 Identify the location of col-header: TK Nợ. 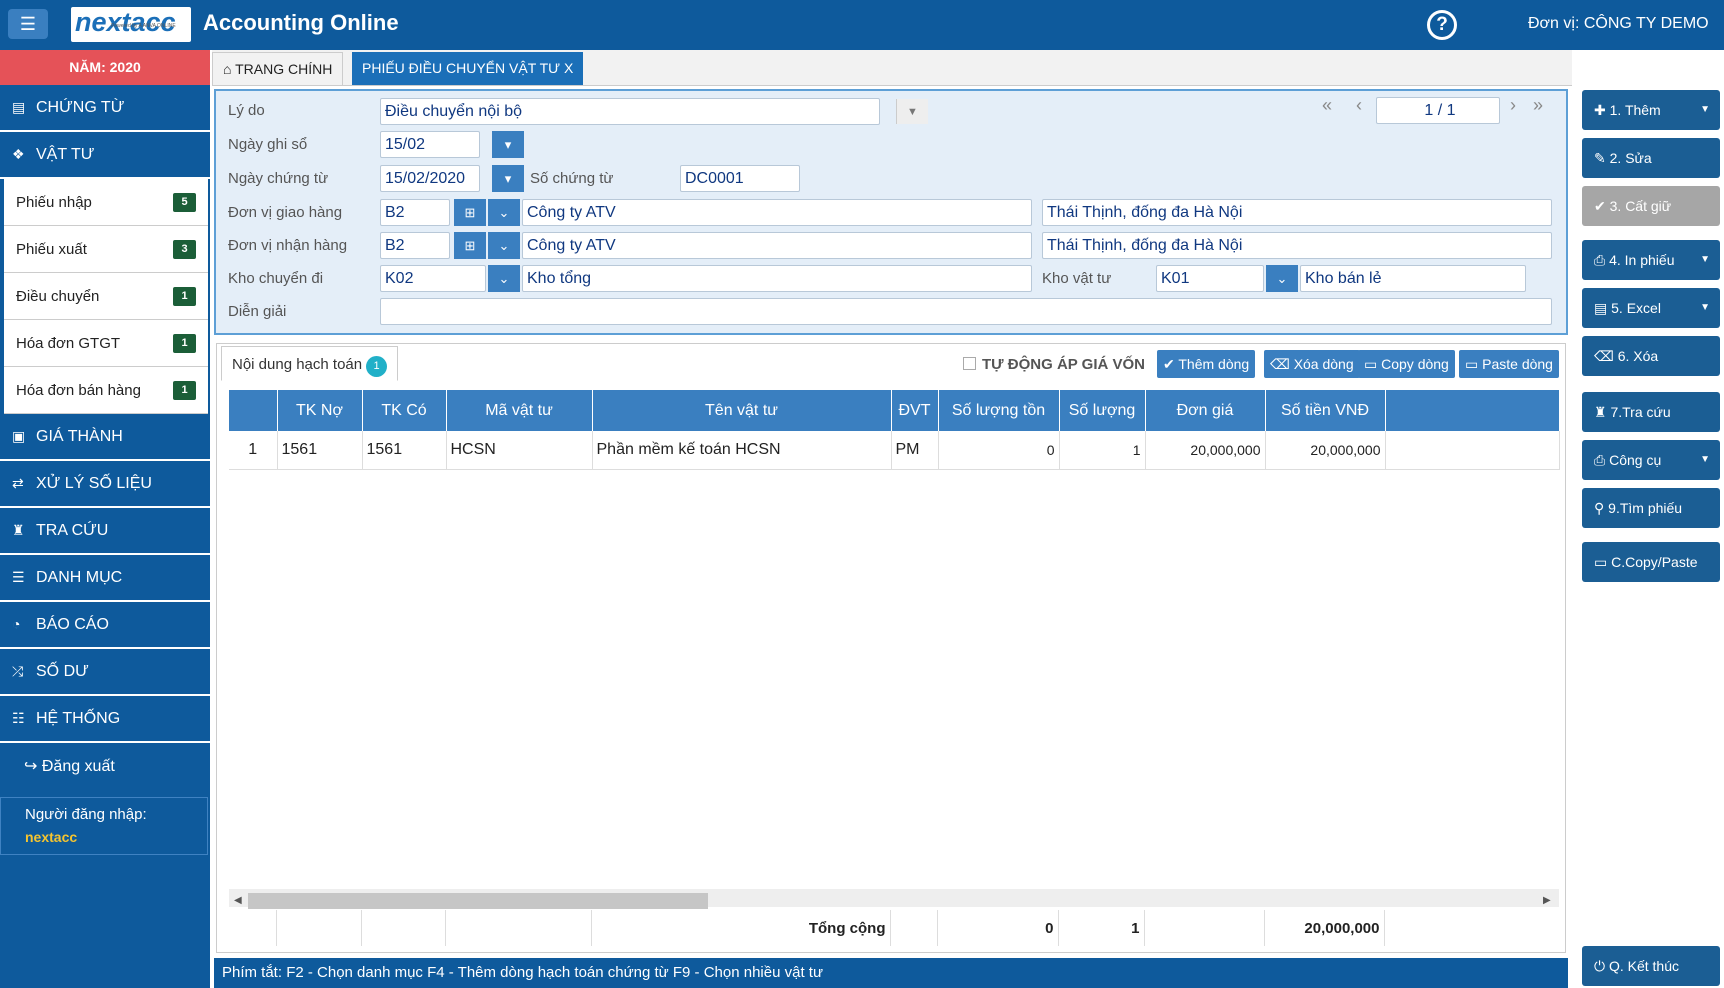
(320, 410).